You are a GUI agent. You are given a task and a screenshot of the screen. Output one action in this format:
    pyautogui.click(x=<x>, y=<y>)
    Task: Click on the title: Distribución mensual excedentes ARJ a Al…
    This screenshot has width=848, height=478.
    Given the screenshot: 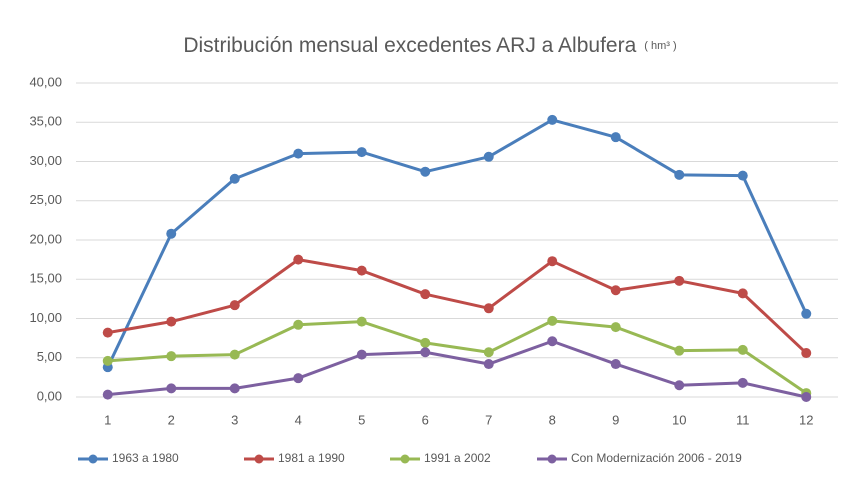 What is the action you would take?
    pyautogui.click(x=409, y=45)
    